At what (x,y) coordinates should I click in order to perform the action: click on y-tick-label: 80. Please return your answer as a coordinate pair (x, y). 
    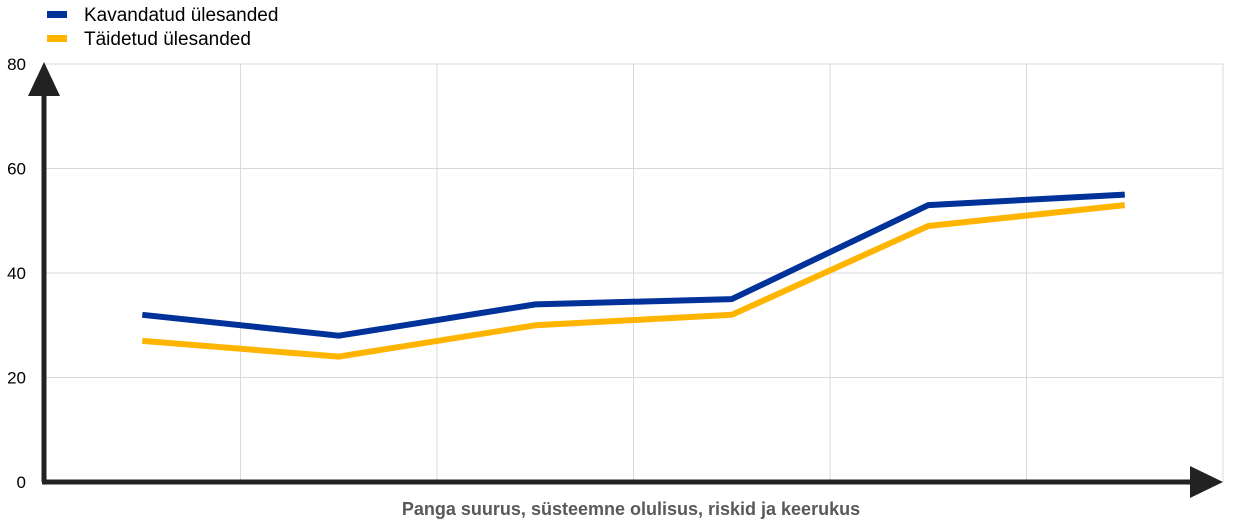
    Looking at the image, I should click on (16, 64).